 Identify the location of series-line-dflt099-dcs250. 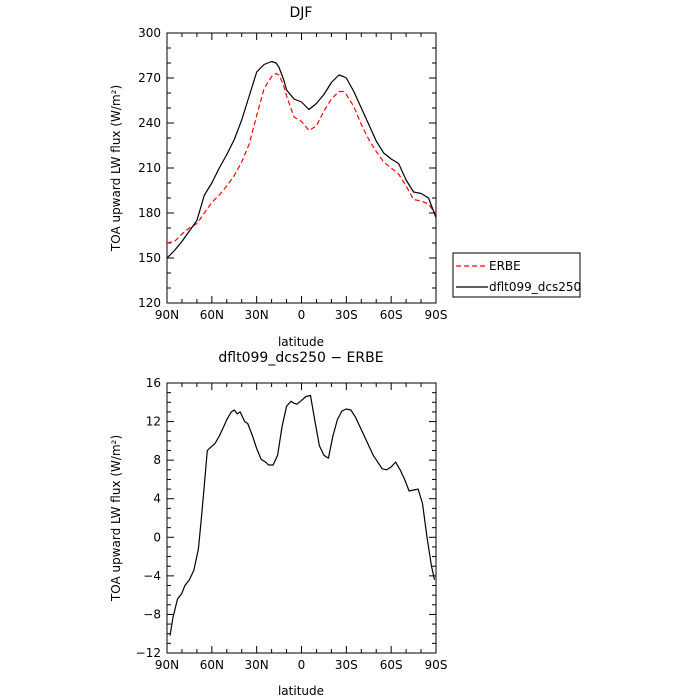
(301, 159).